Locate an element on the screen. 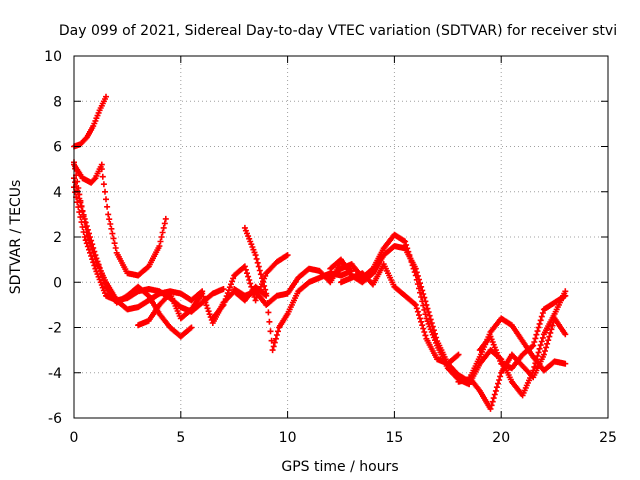 The image size is (640, 480). x-tick-label: 20 is located at coordinates (501, 438).